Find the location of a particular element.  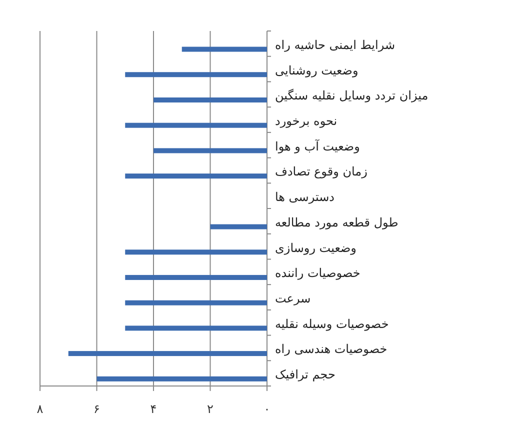

x-tick-label: ۸ is located at coordinates (40, 409).